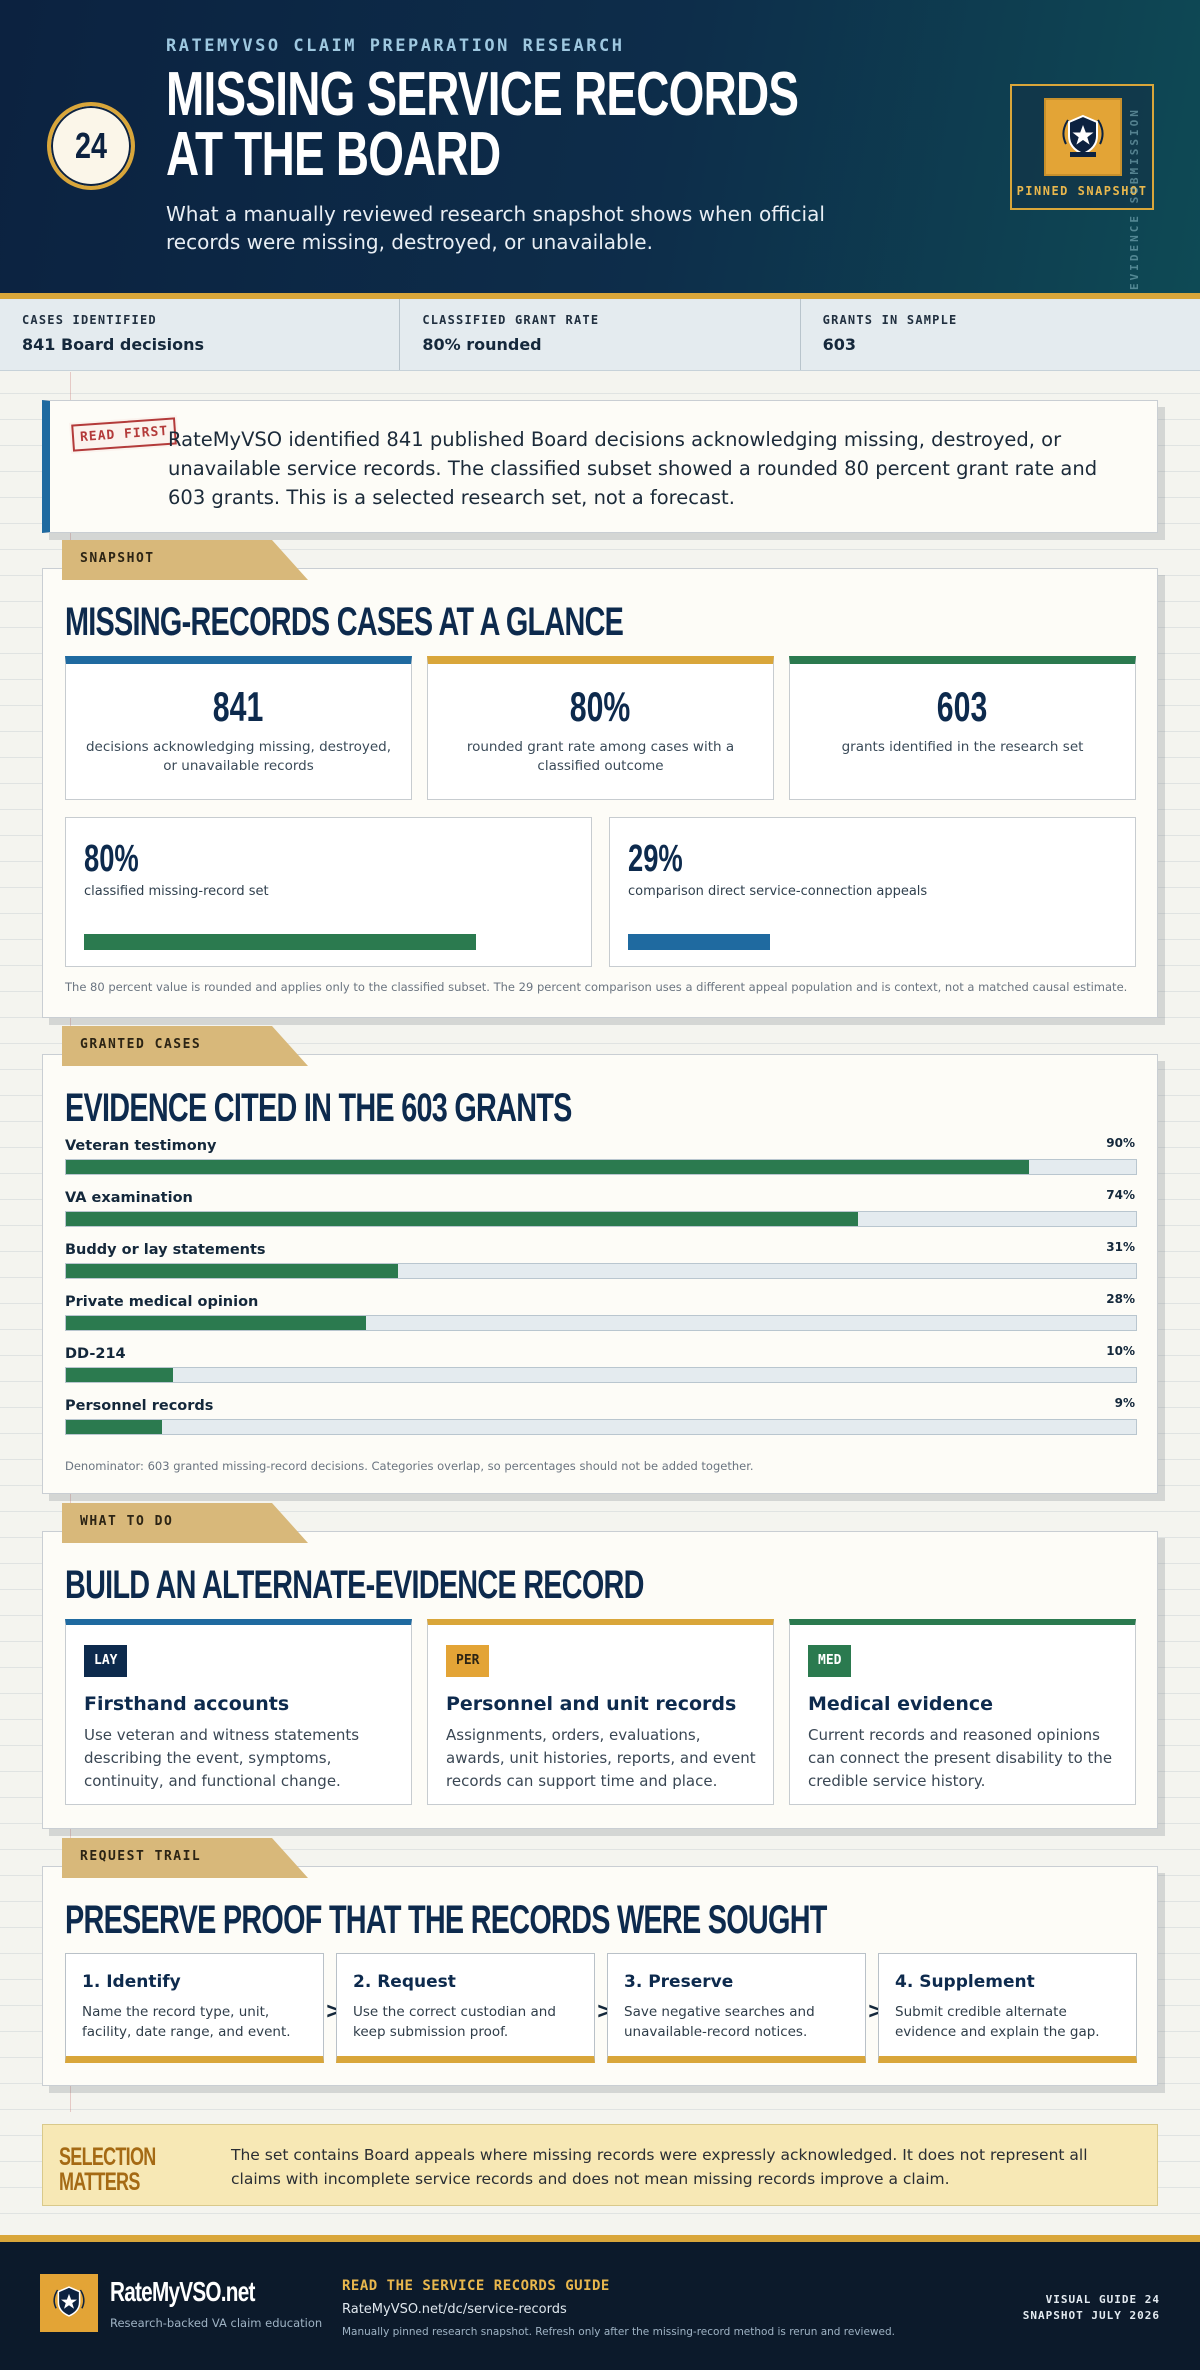  Describe the element at coordinates (454, 2309) in the screenshot. I see `service-records-url: RateMyVSO.net/dc/service-records` at that location.